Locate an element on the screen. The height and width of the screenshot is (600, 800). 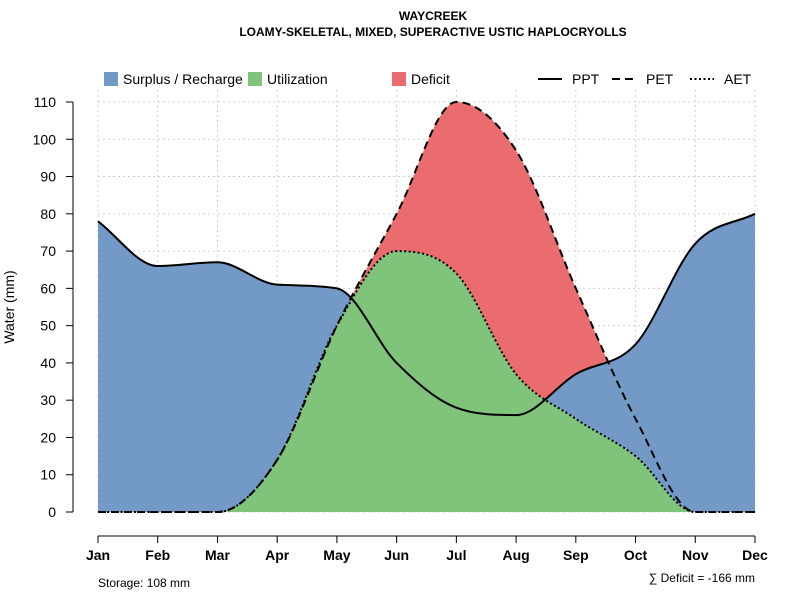
deficit-annotation: ∑ Deficit = -166 mm is located at coordinates (702, 578).